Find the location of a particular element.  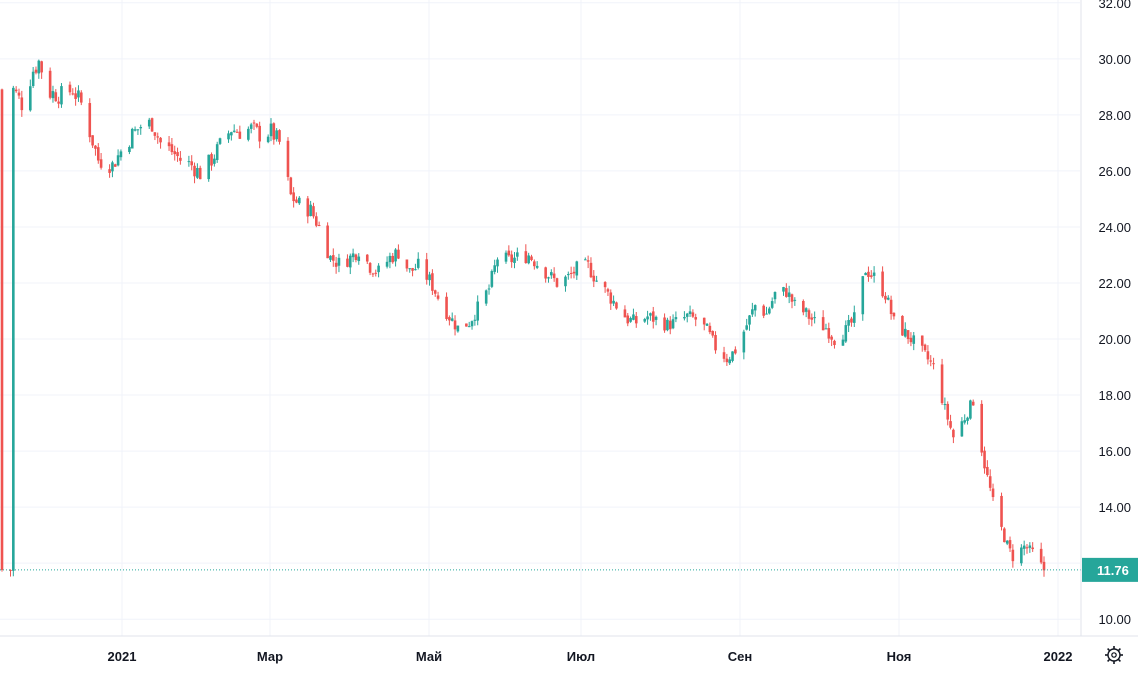

price-tick-label: 18.00 is located at coordinates (1114, 395).